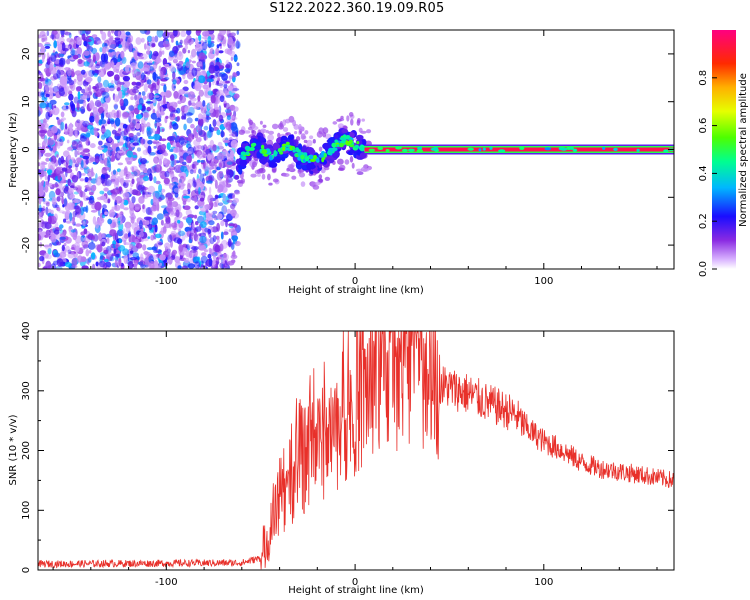  What do you see at coordinates (615, 149) in the screenshot?
I see `heatmap-tone-speck` at bounding box center [615, 149].